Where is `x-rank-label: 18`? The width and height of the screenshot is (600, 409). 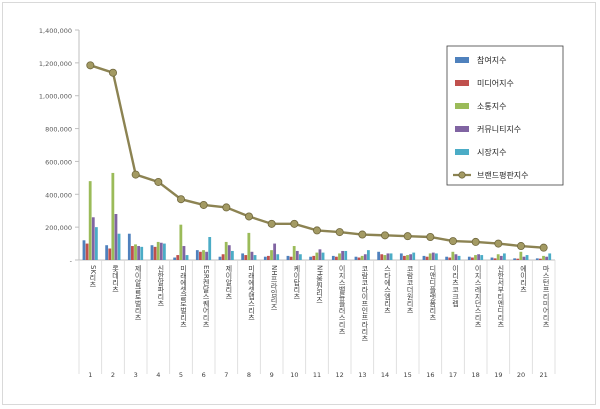 x-rank-label: 18 is located at coordinates (476, 375).